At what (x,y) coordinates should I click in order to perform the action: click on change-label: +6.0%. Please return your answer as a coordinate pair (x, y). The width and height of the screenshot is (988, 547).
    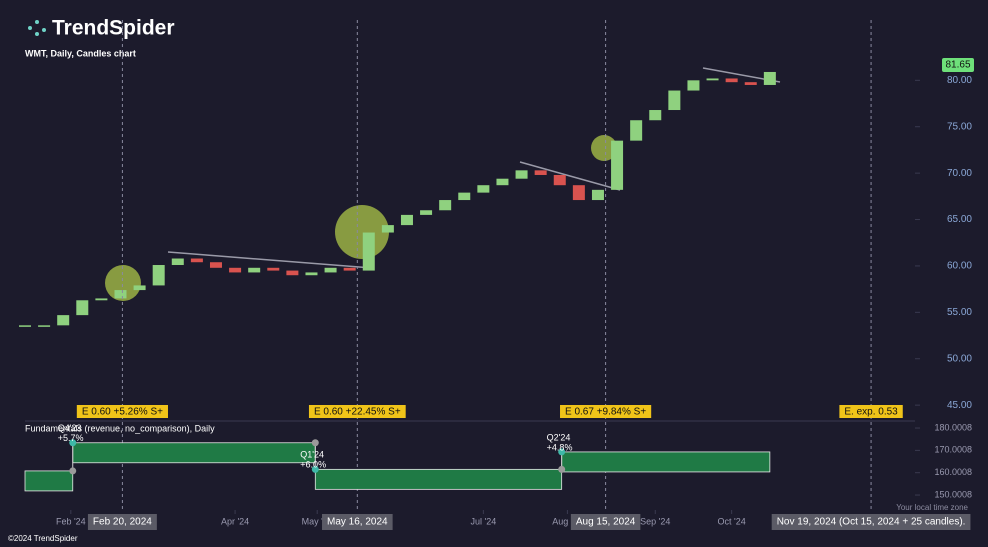
    Looking at the image, I should click on (313, 465).